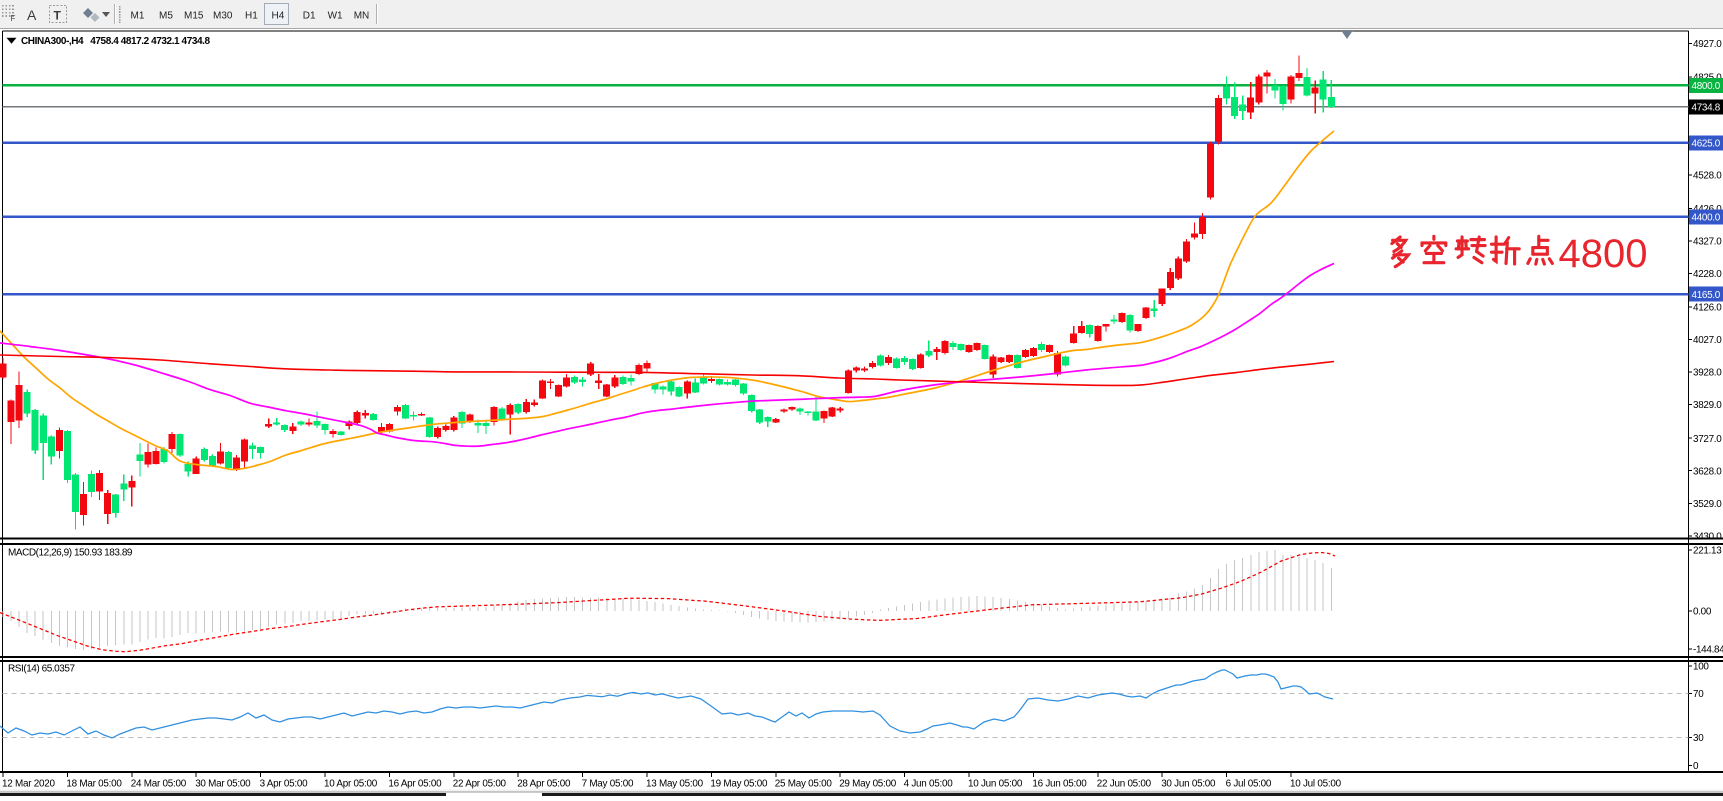 The image size is (1723, 801). I want to click on svg-text: -144.84, so click(1708, 650).